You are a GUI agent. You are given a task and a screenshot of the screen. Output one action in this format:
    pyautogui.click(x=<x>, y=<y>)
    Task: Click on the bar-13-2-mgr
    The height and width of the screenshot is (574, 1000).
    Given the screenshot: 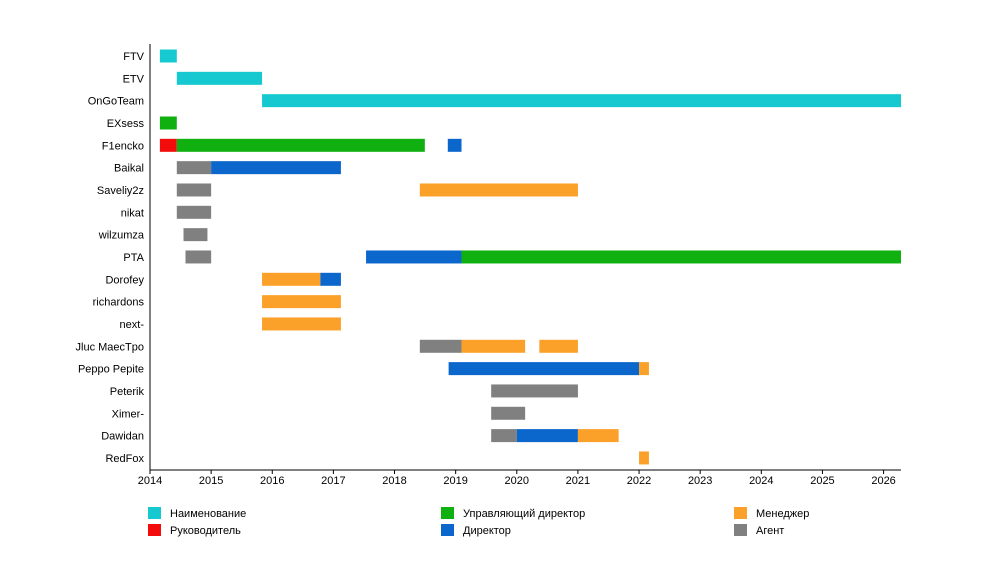 What is the action you would take?
    pyautogui.click(x=558, y=346)
    